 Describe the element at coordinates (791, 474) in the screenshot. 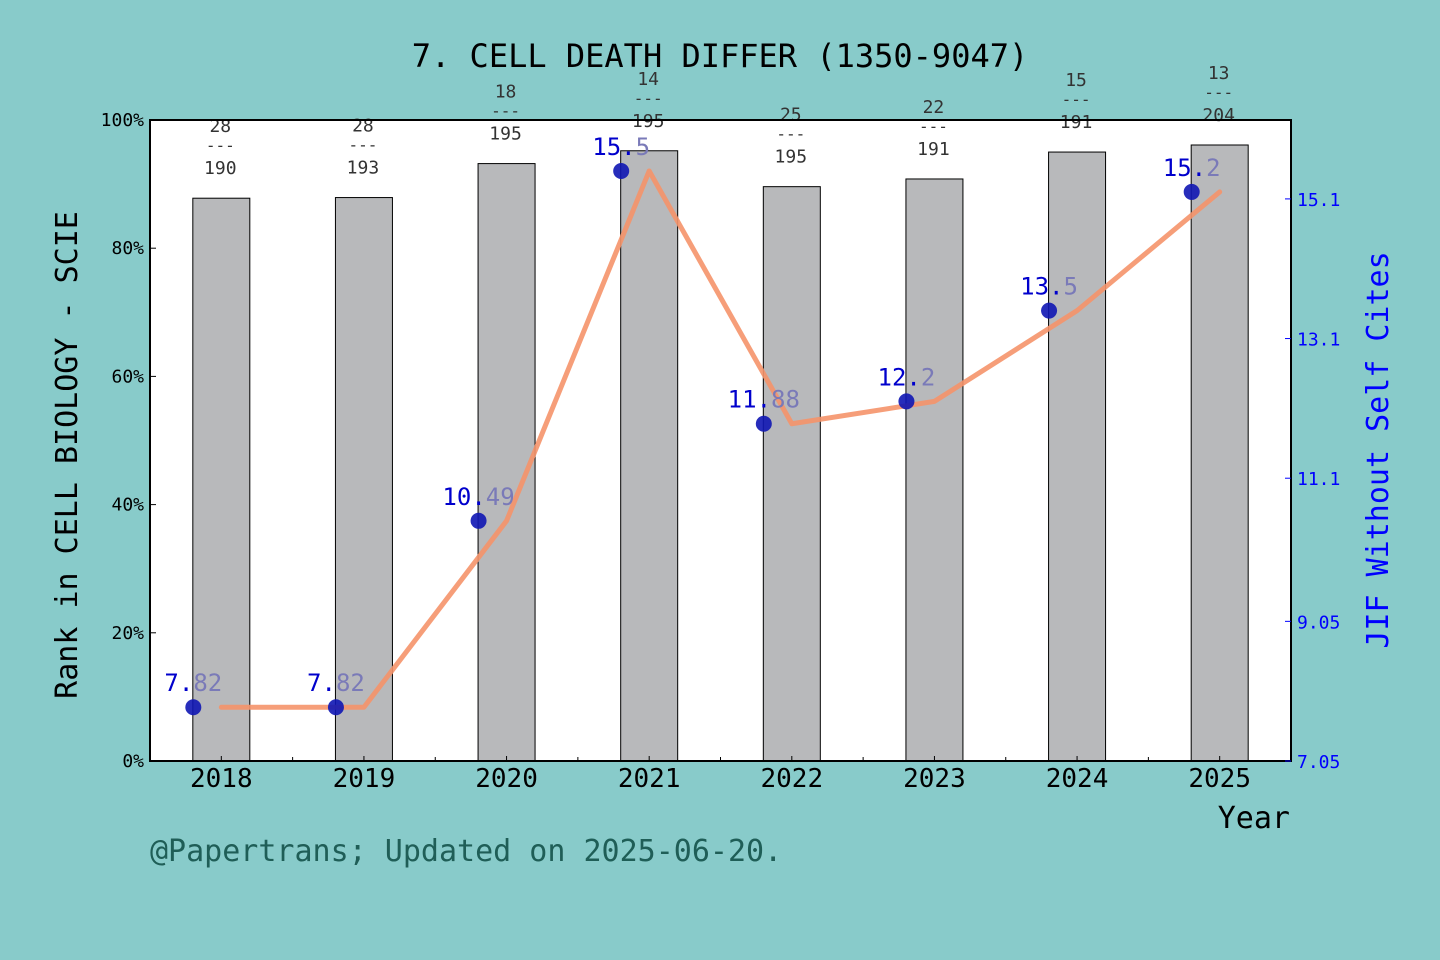

I see `bar-2022` at that location.